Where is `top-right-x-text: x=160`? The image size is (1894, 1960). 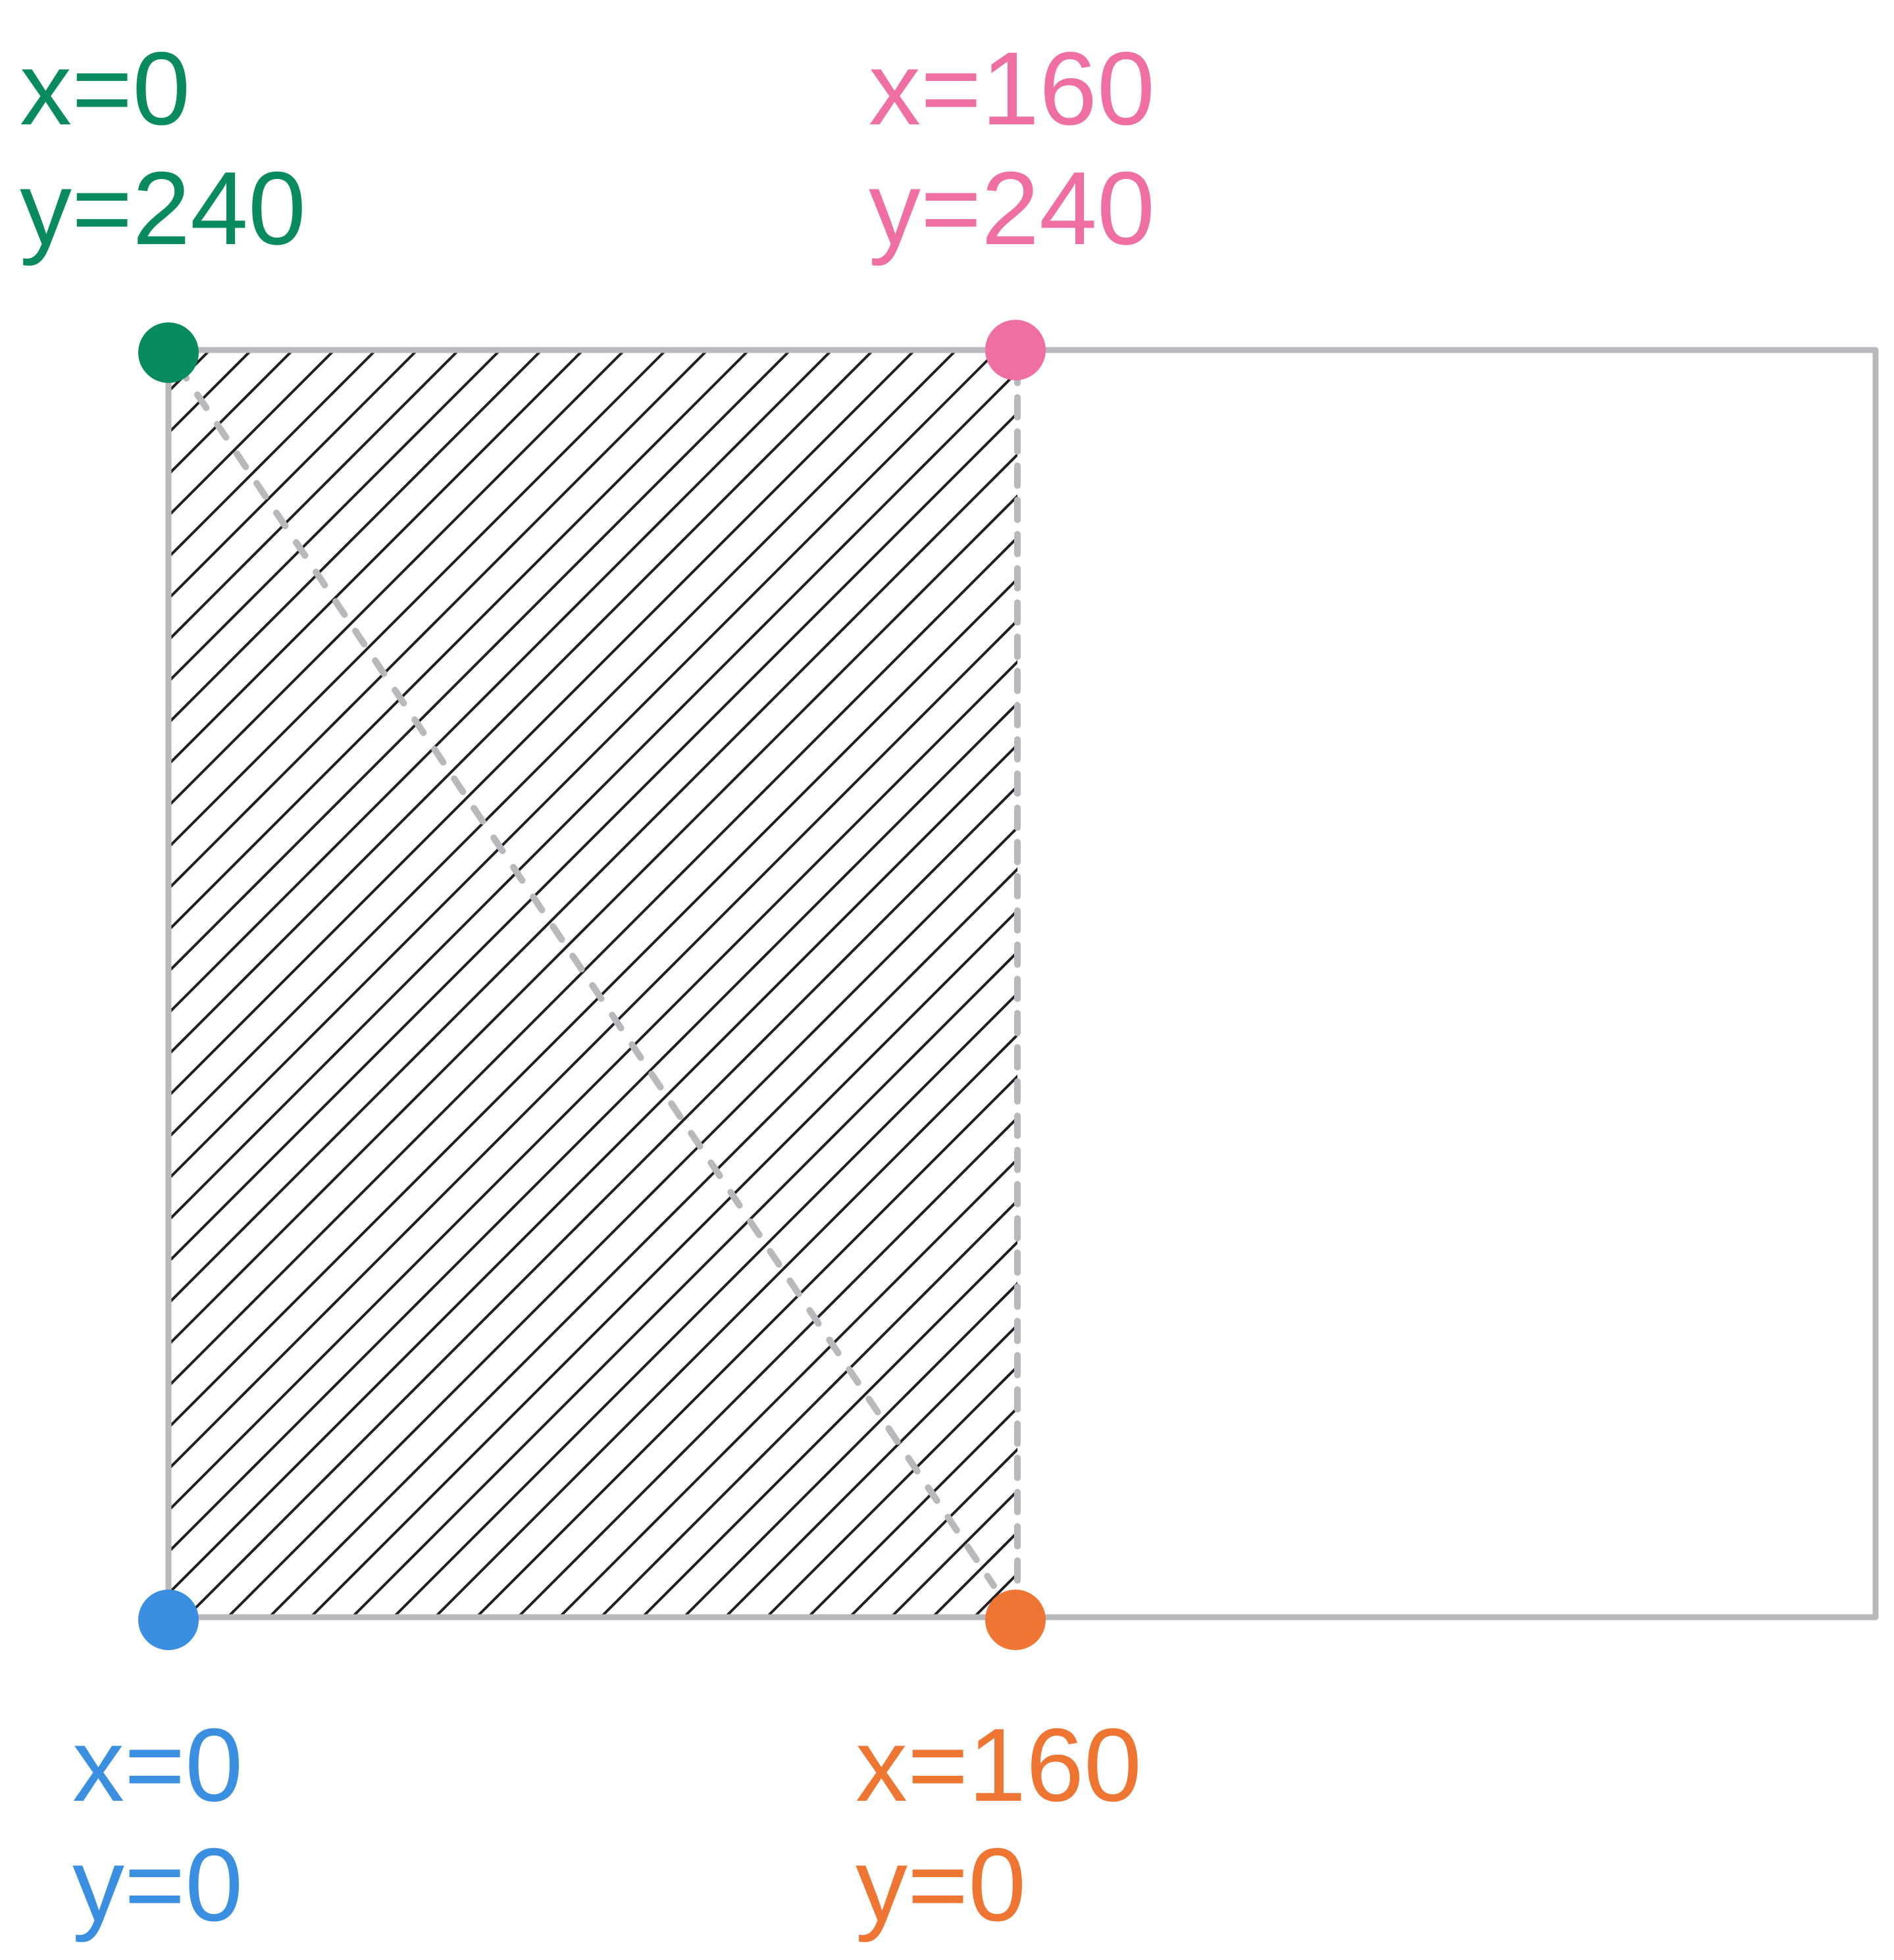 top-right-x-text: x=160 is located at coordinates (1012, 89).